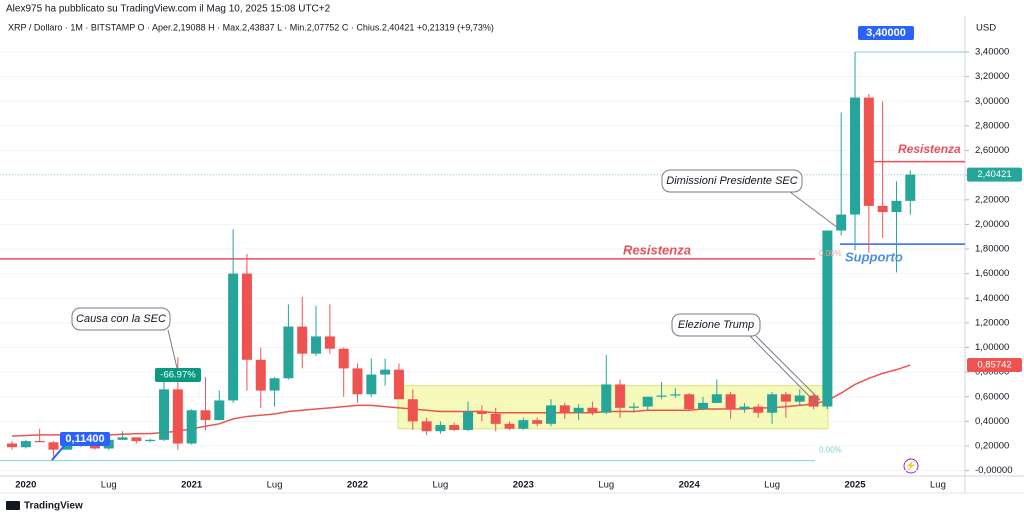 The height and width of the screenshot is (517, 1024). I want to click on y-tick-label: 0,80000, so click(992, 372).